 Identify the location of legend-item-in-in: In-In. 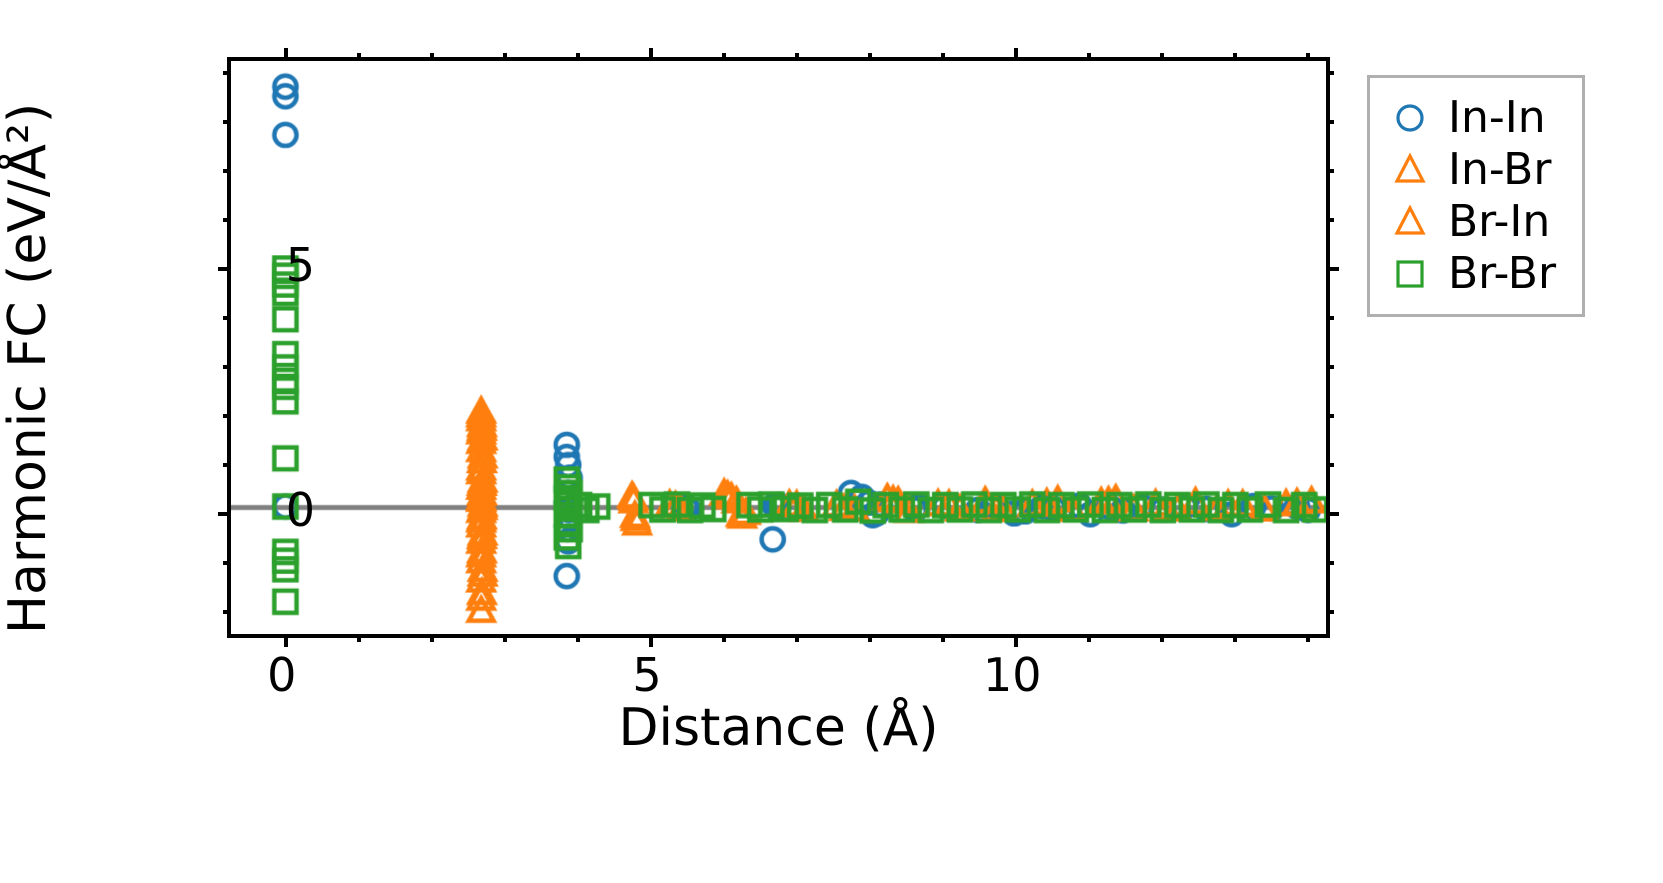
(1472, 118).